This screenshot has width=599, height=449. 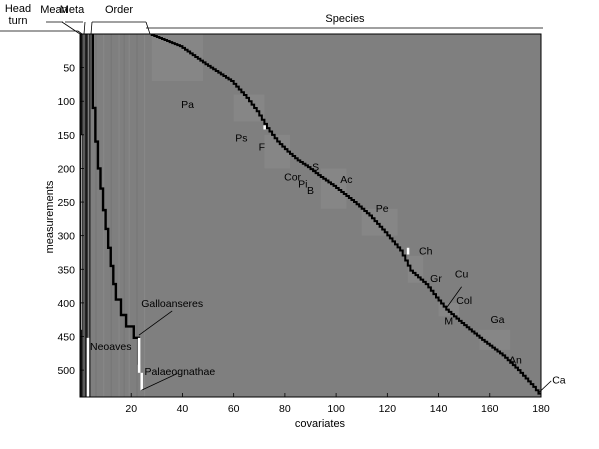 What do you see at coordinates (285, 409) in the screenshot?
I see `x-tick-label: 80` at bounding box center [285, 409].